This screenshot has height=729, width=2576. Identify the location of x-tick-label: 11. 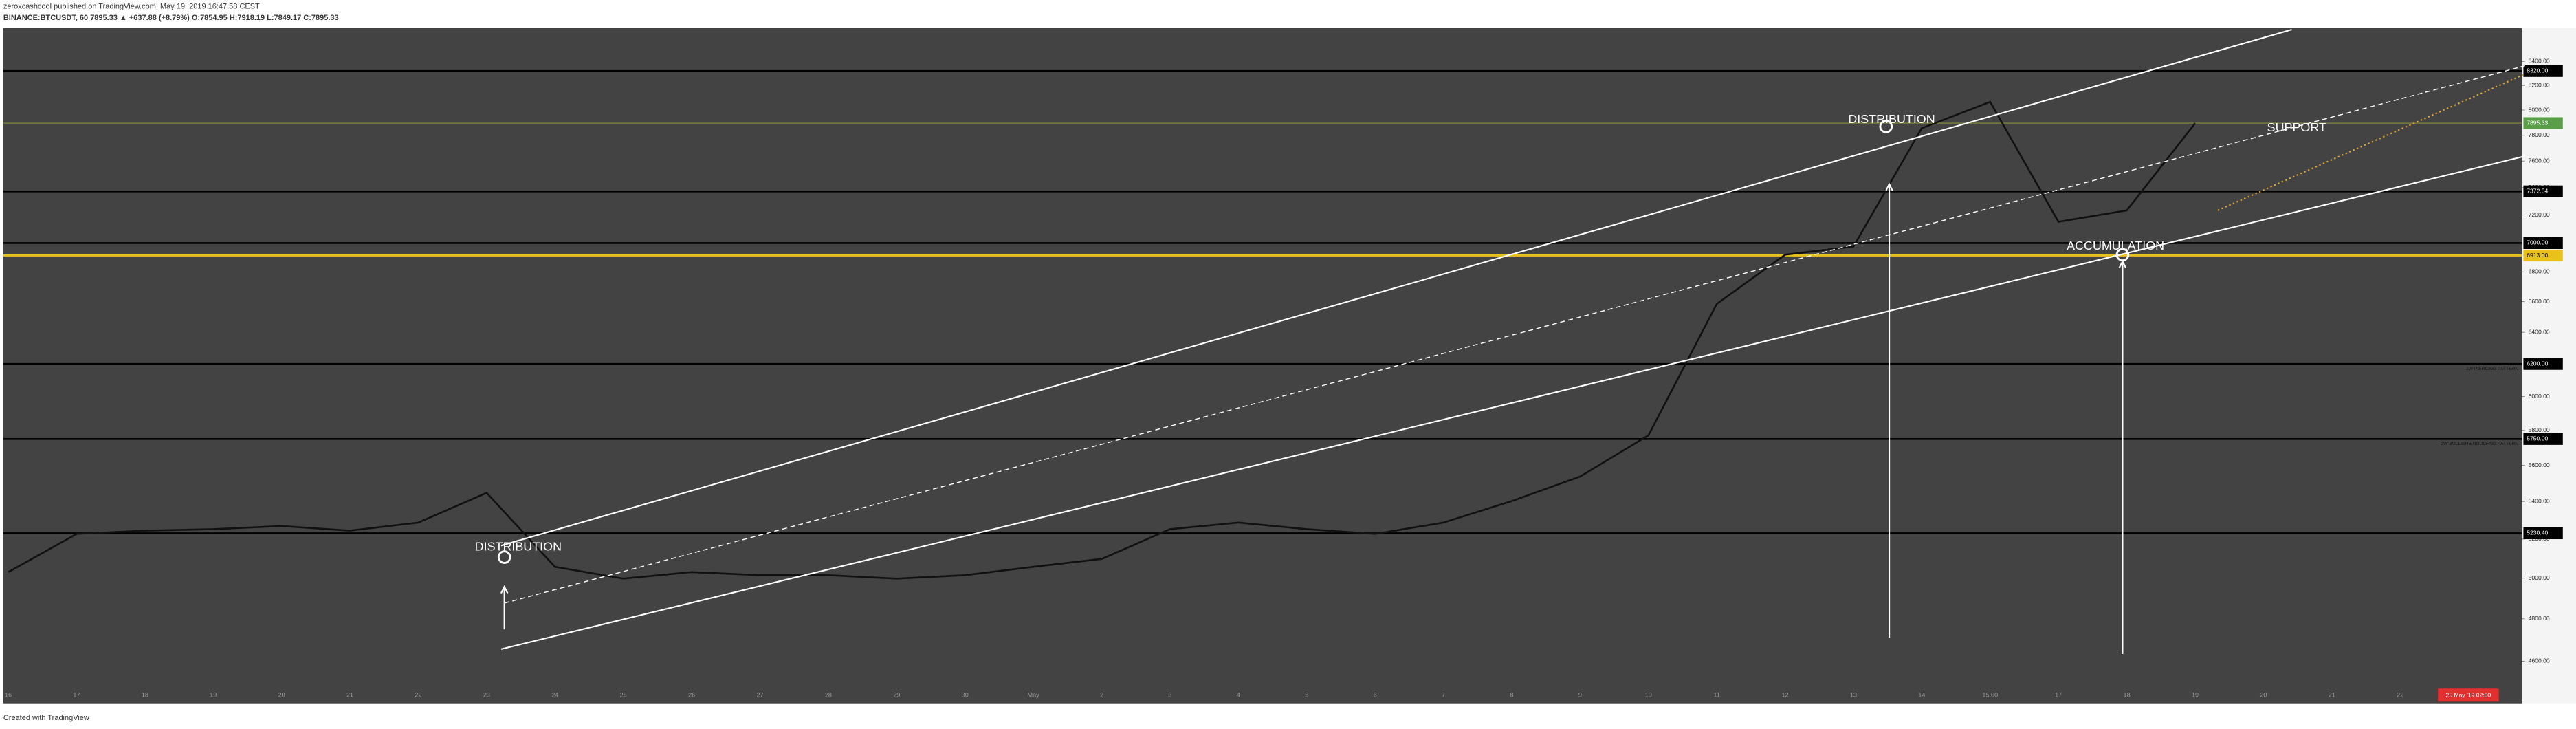
(1716, 695).